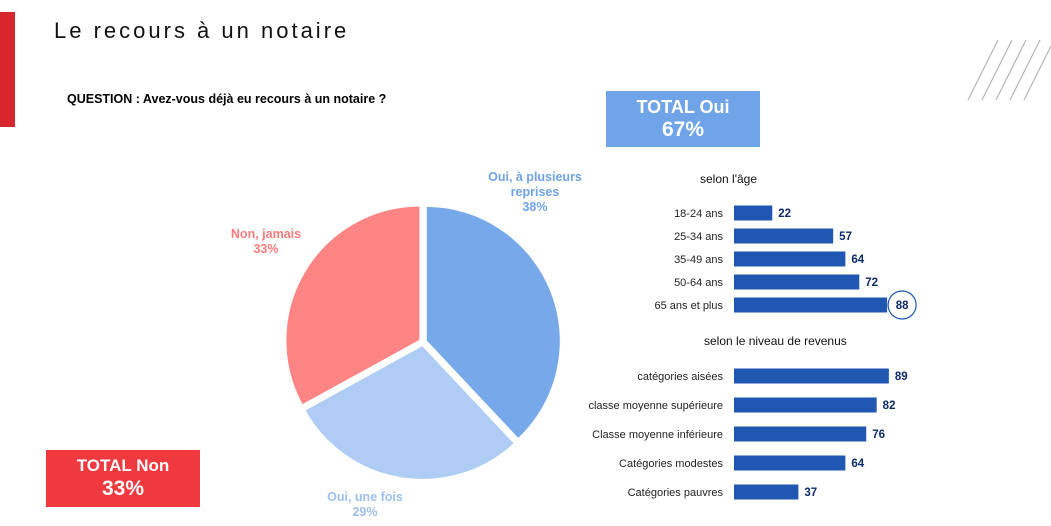 This screenshot has width=1051, height=526. I want to click on pie-label-name: Non, jamais, so click(266, 234).